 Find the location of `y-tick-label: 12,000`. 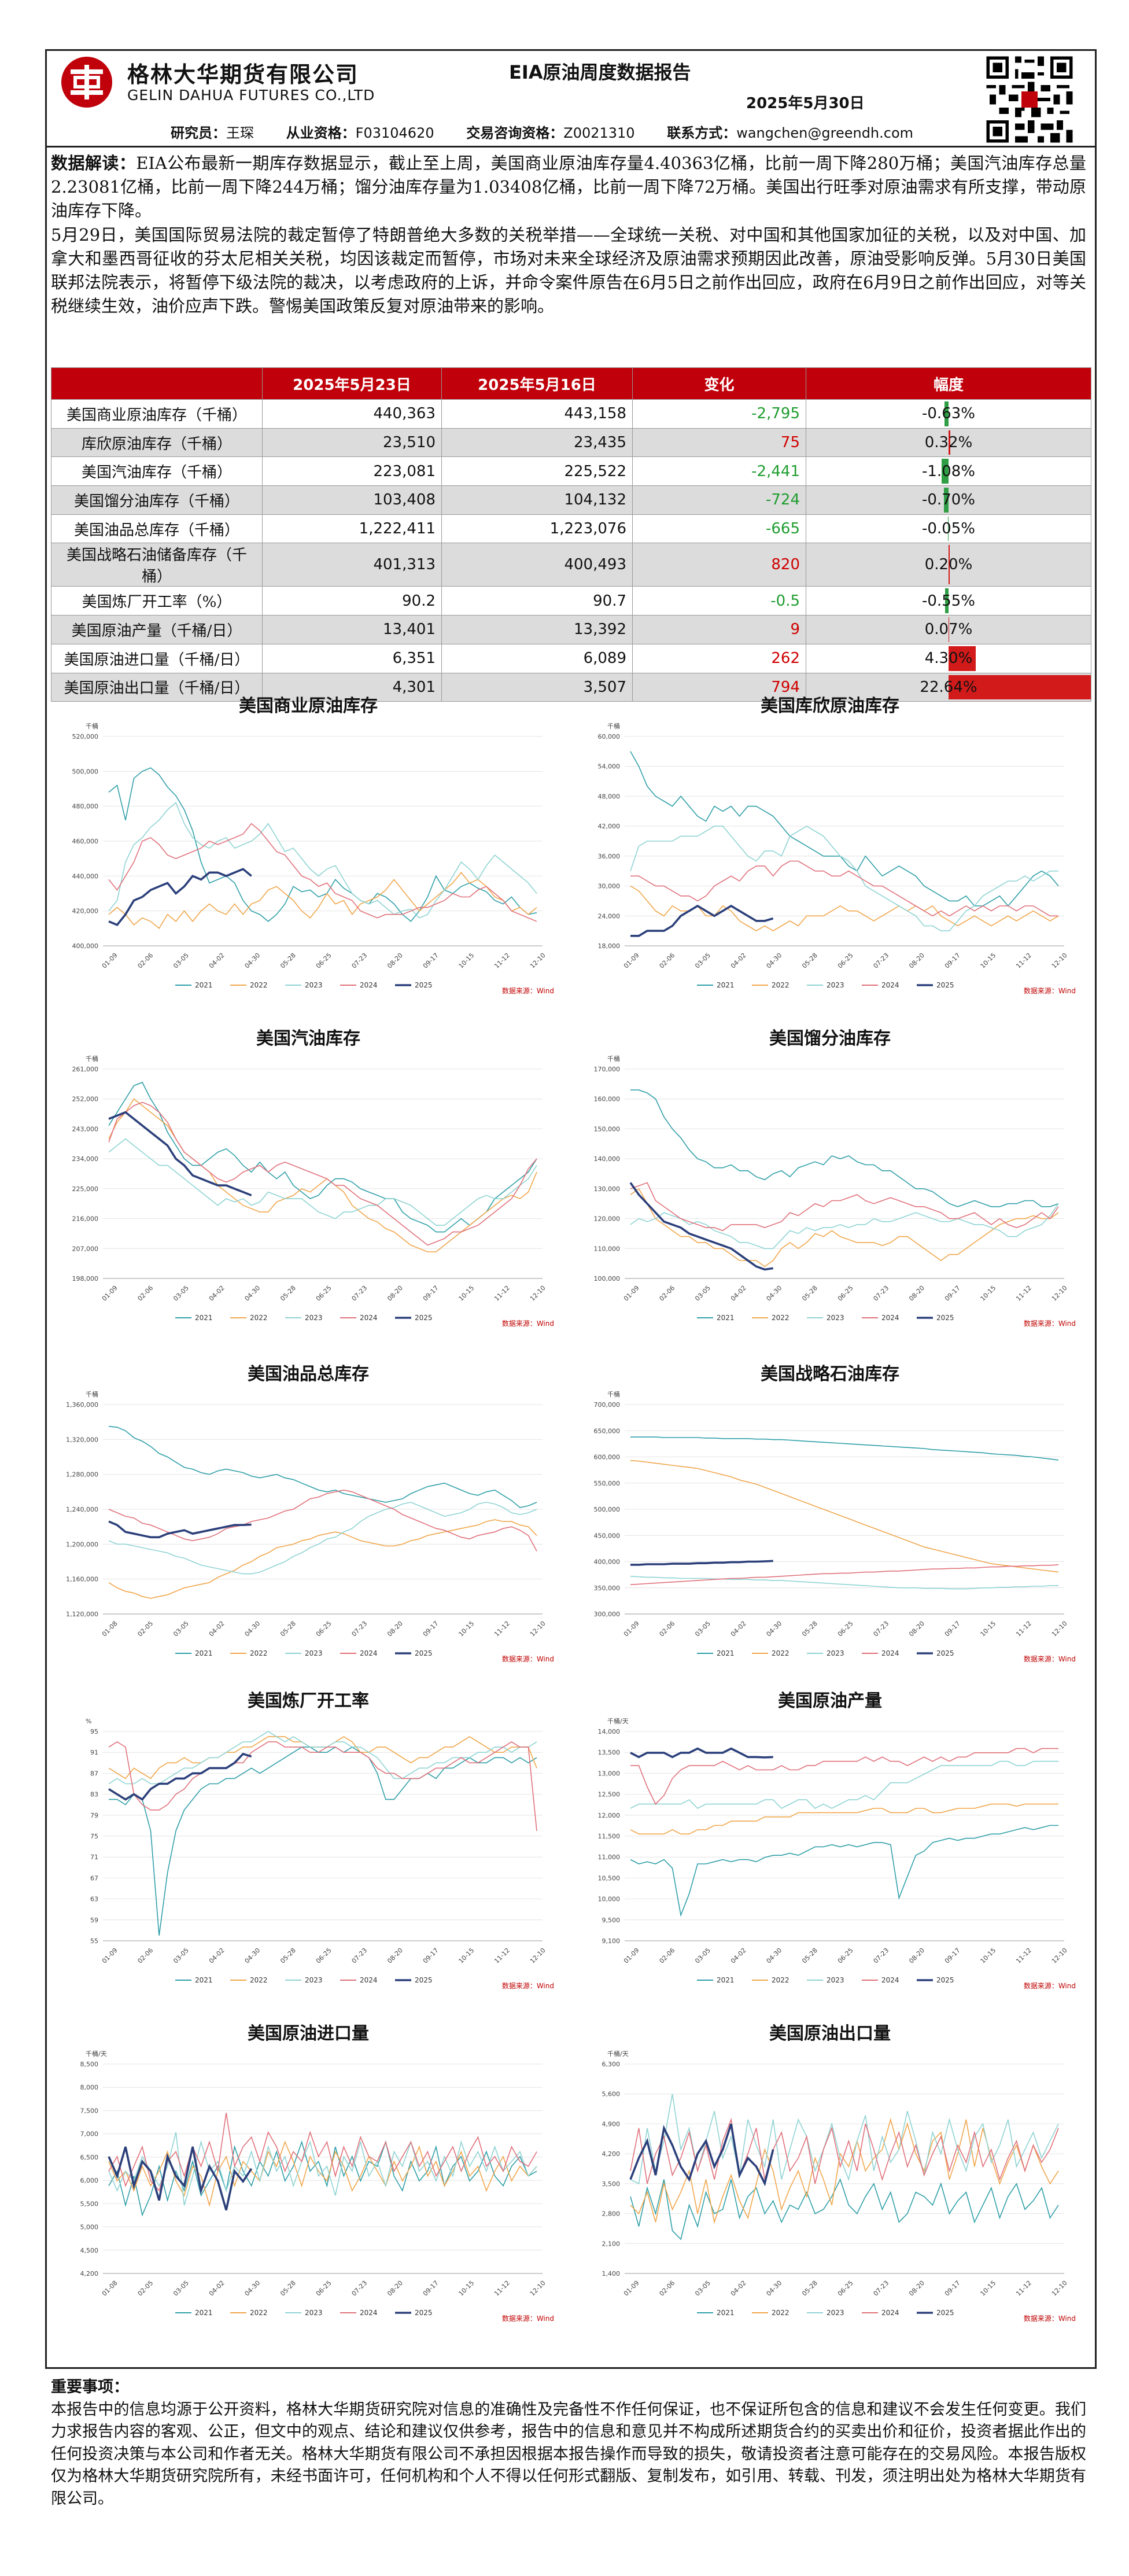

y-tick-label: 12,000 is located at coordinates (609, 1815).